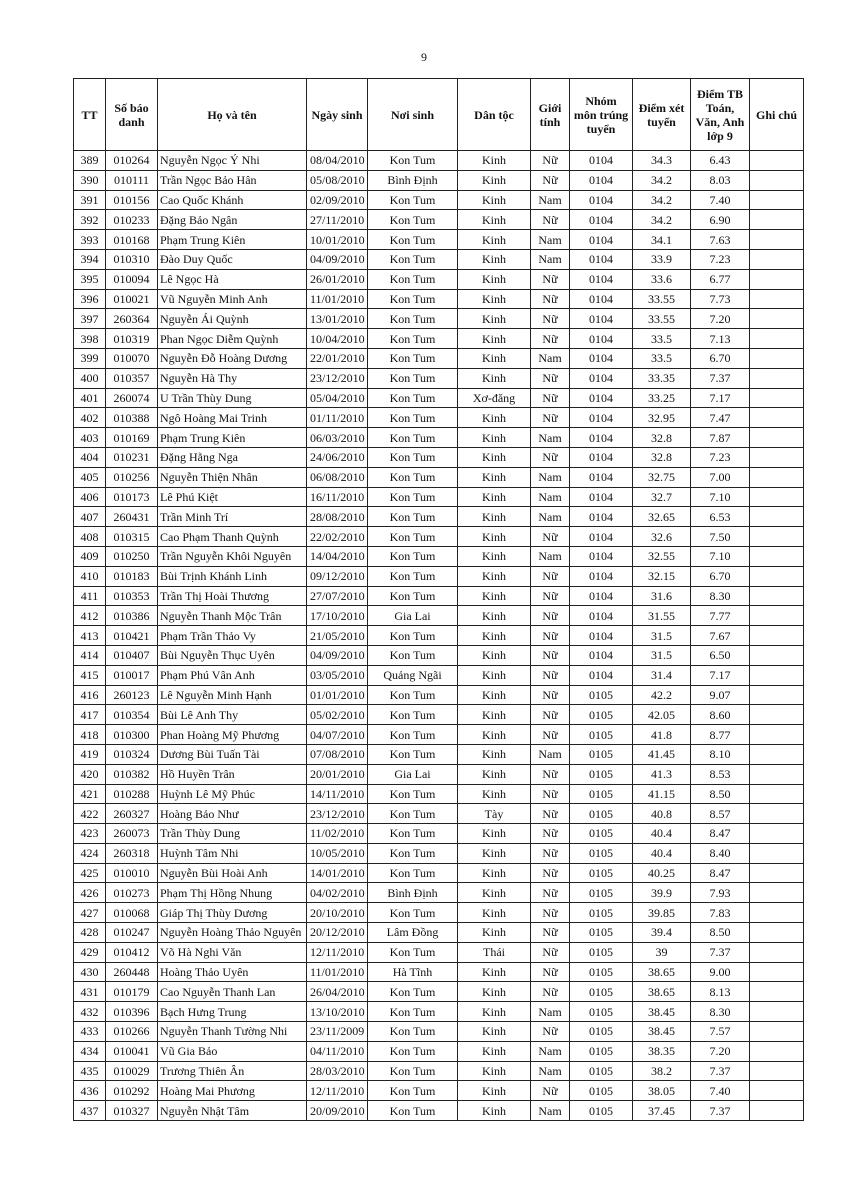 Image resolution: width=848 pixels, height=1200 pixels. I want to click on cell-grade9-average: 7.37, so click(720, 1111).